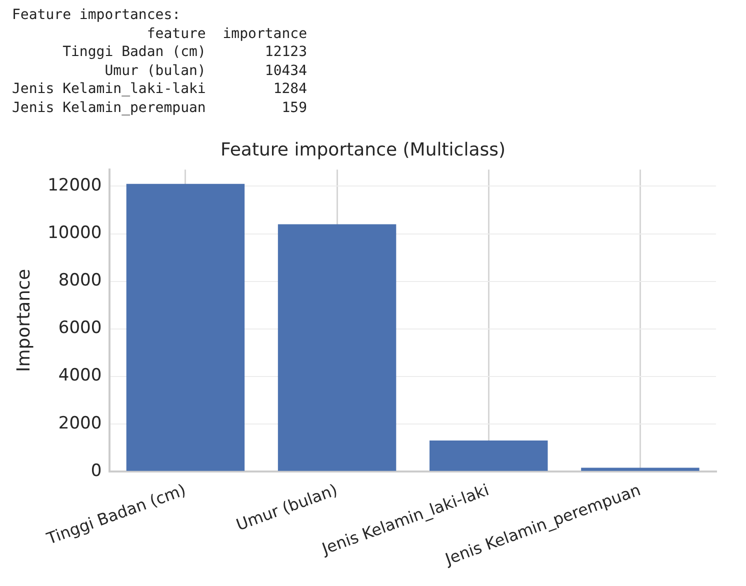 This screenshot has width=746, height=586. What do you see at coordinates (80, 328) in the screenshot?
I see `y-tick-label: 6000` at bounding box center [80, 328].